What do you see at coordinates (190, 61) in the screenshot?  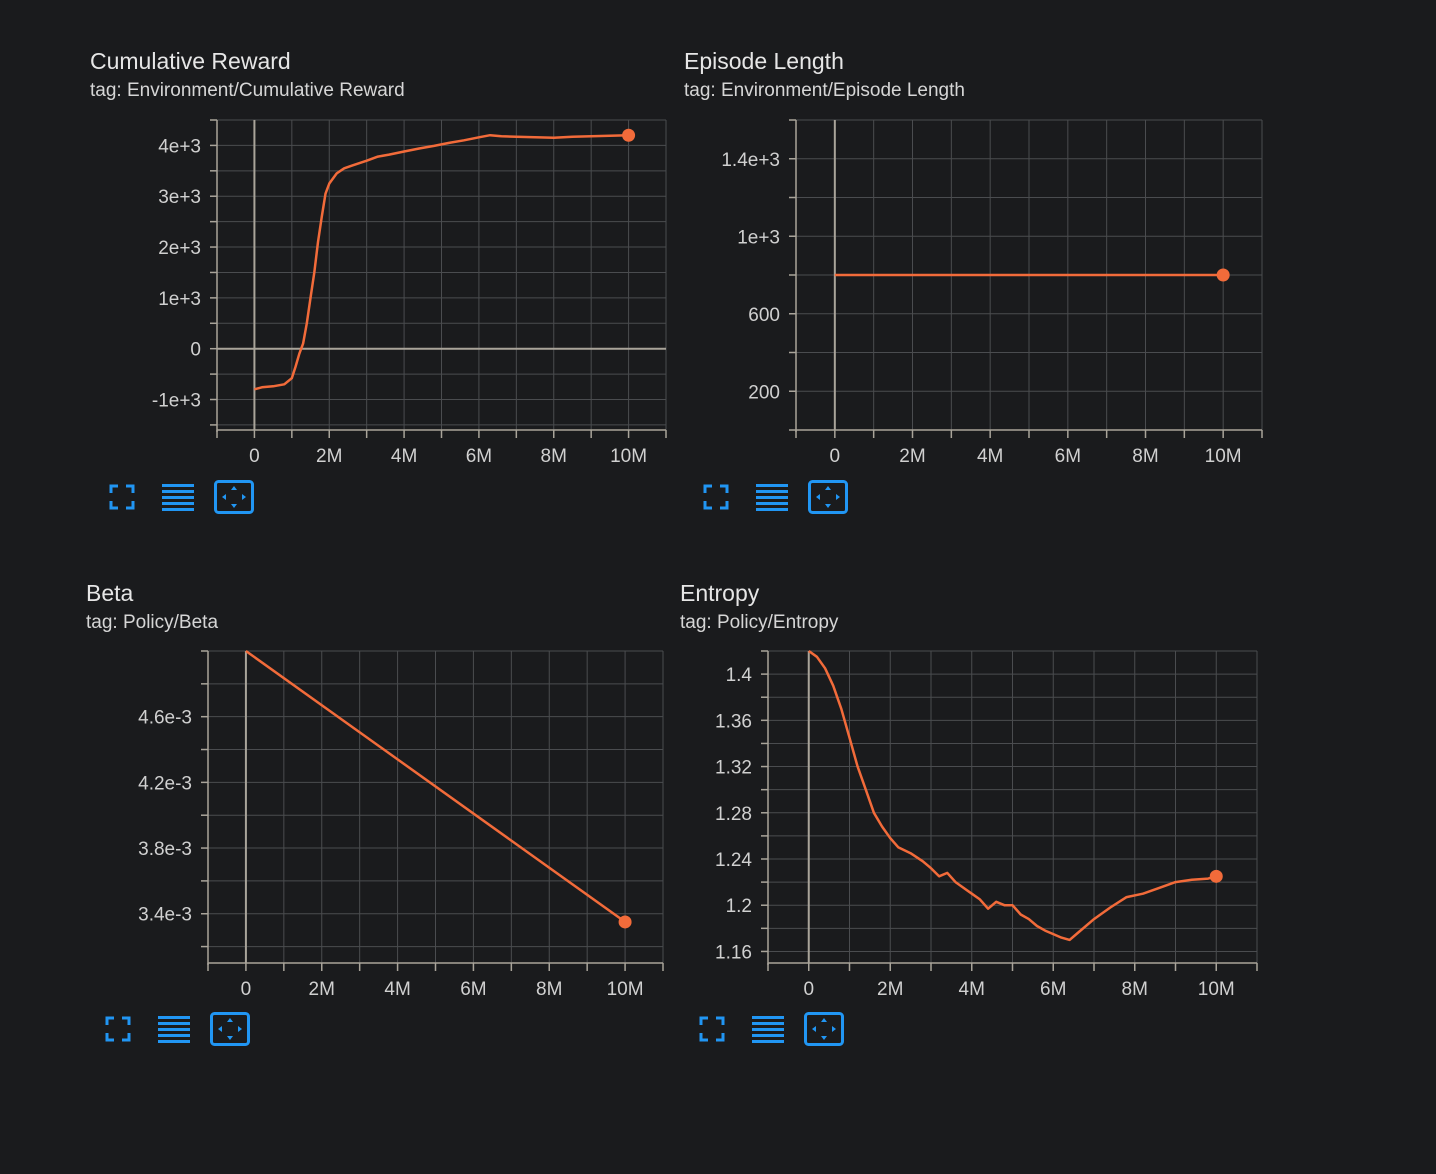 I see `chart-title: Cumulative Reward` at bounding box center [190, 61].